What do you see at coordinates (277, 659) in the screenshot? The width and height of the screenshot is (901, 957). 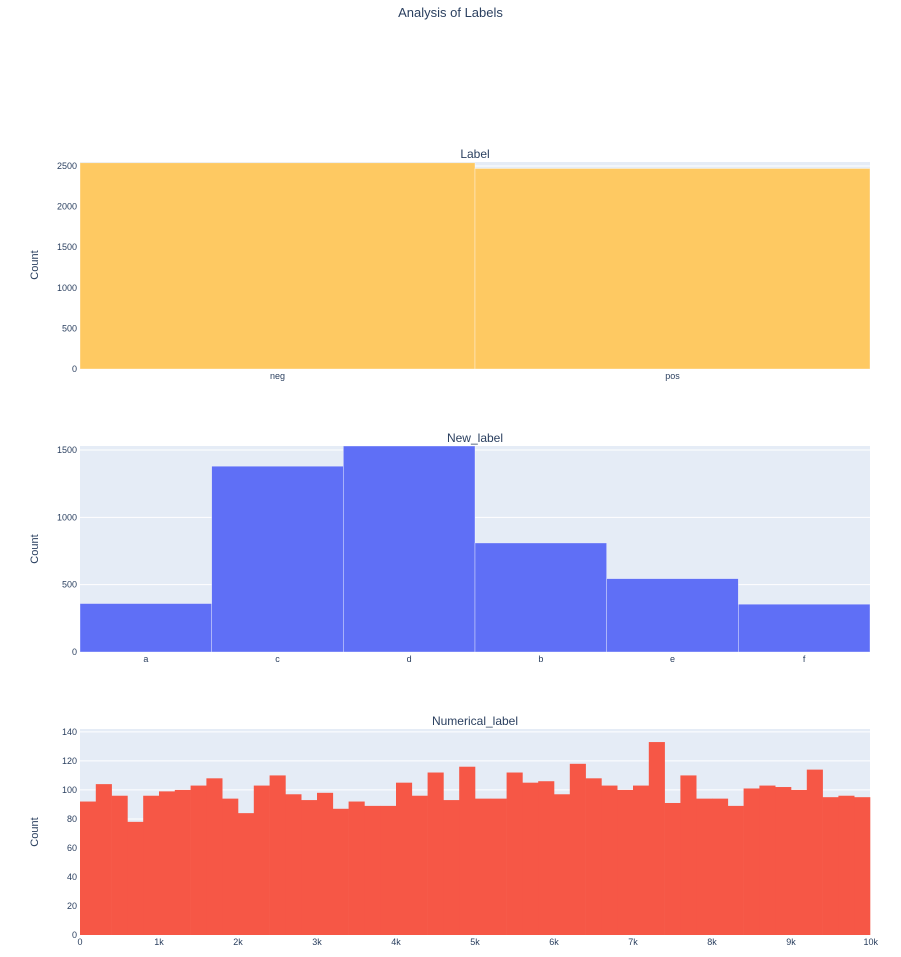 I see `x-tick-label: c` at bounding box center [277, 659].